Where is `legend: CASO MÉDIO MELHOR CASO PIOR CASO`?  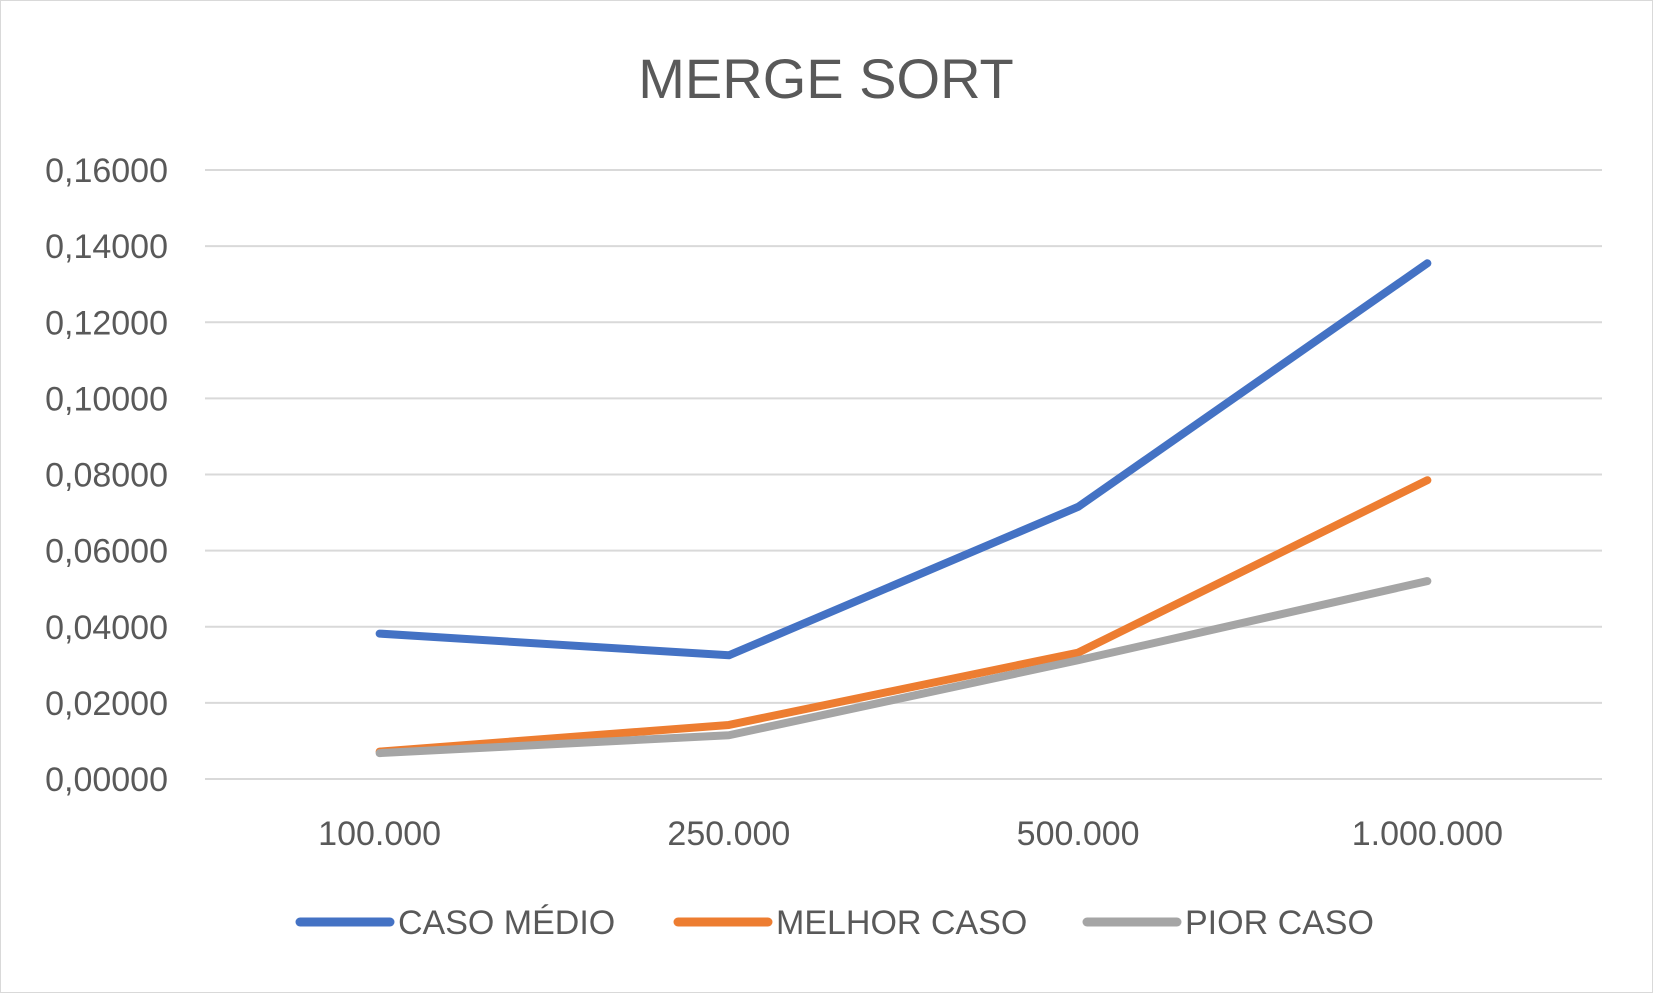 legend: CASO MÉDIO MELHOR CASO PIOR CASO is located at coordinates (834, 923).